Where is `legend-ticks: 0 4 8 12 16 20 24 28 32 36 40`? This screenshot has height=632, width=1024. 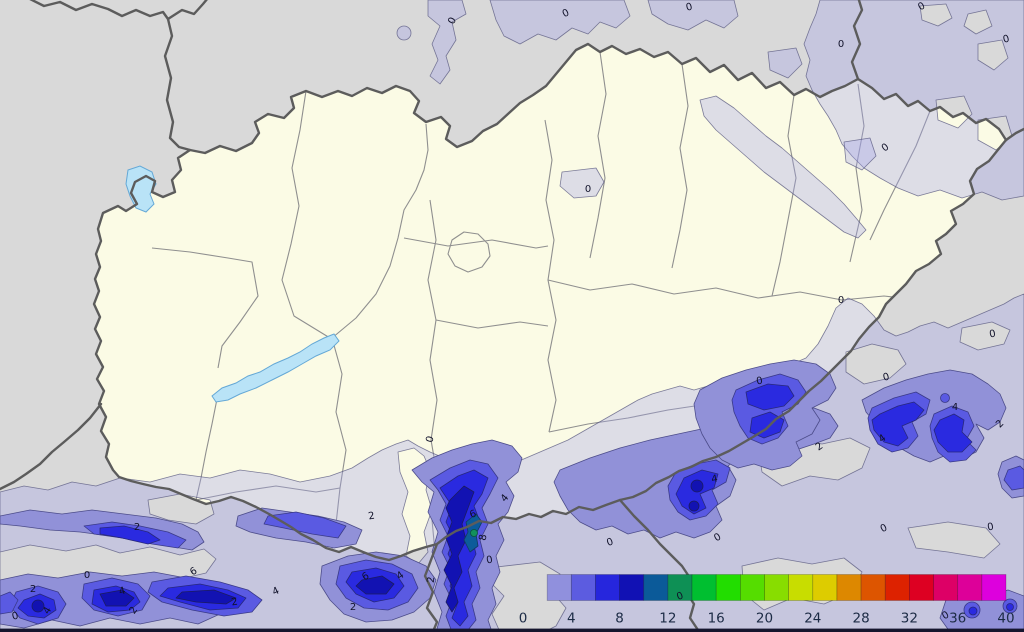 legend-ticks: 0 4 8 12 16 20 24 28 32 36 40 is located at coordinates (767, 619).